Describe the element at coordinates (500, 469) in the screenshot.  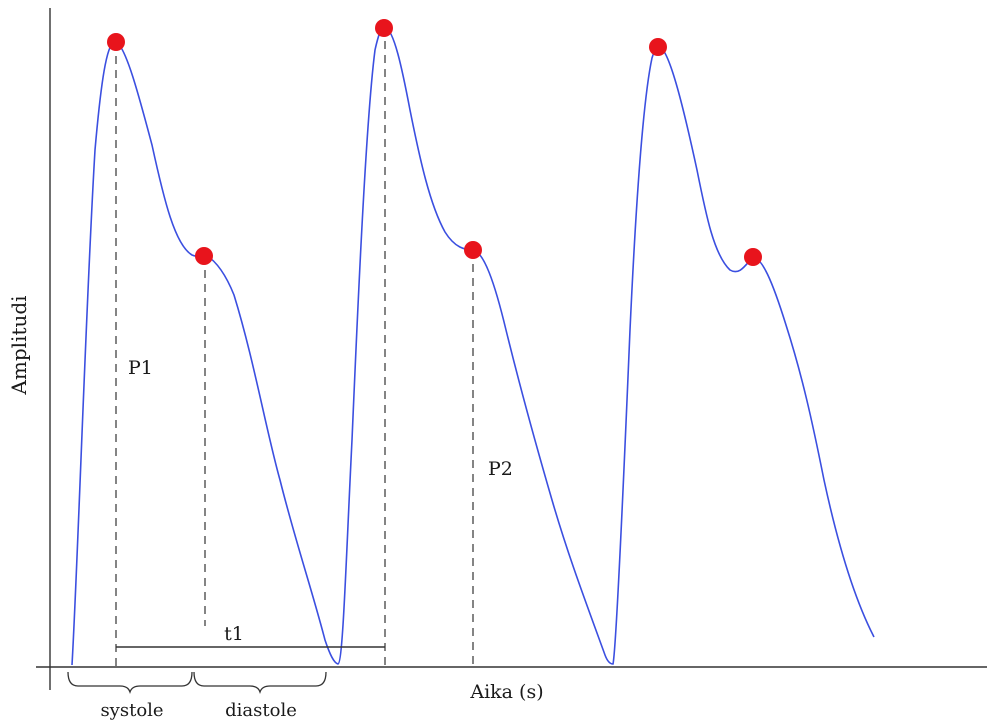
I see `p2-label: P2` at that location.